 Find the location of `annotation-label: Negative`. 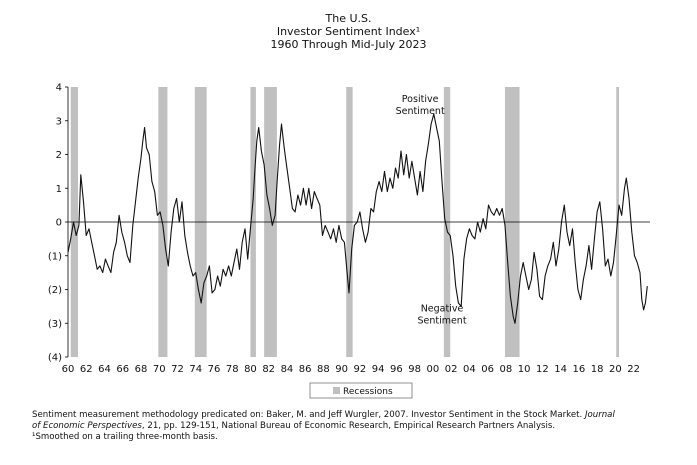

annotation-label: Negative is located at coordinates (442, 308).